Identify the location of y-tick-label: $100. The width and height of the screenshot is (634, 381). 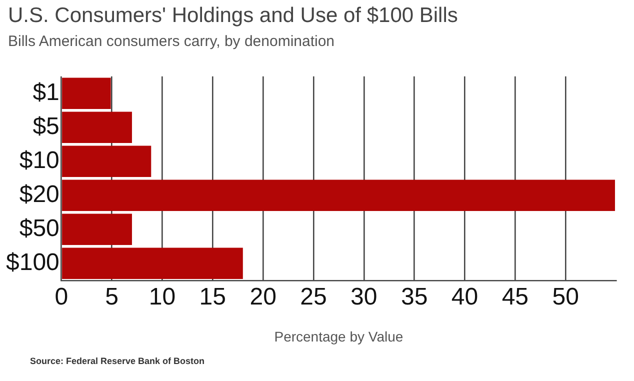
(33, 262).